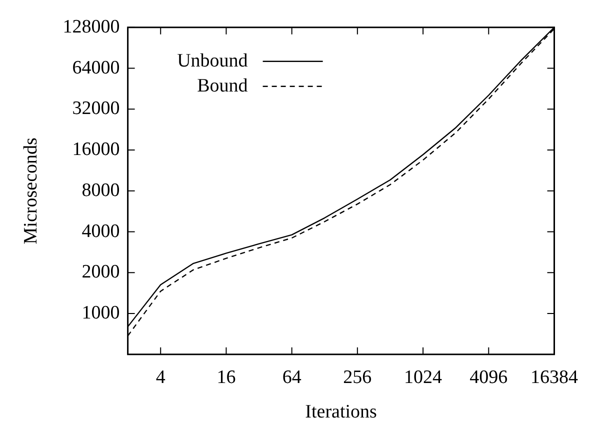 Image resolution: width=598 pixels, height=432 pixels. What do you see at coordinates (101, 272) in the screenshot?
I see `y-tick-label: 2000` at bounding box center [101, 272].